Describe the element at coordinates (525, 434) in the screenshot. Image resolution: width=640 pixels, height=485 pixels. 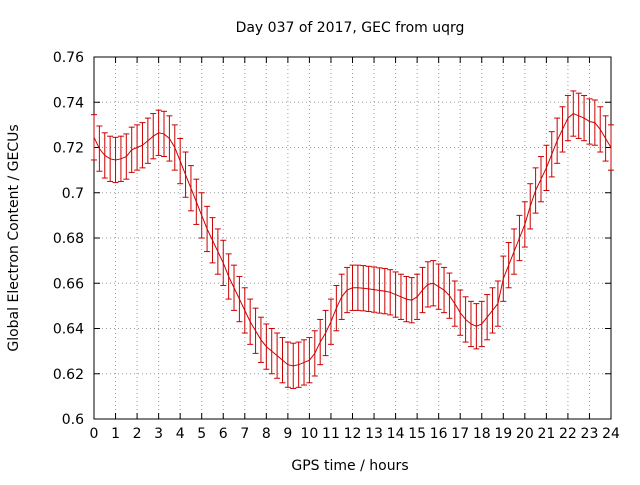
I see `x-tick-label: 20` at that location.